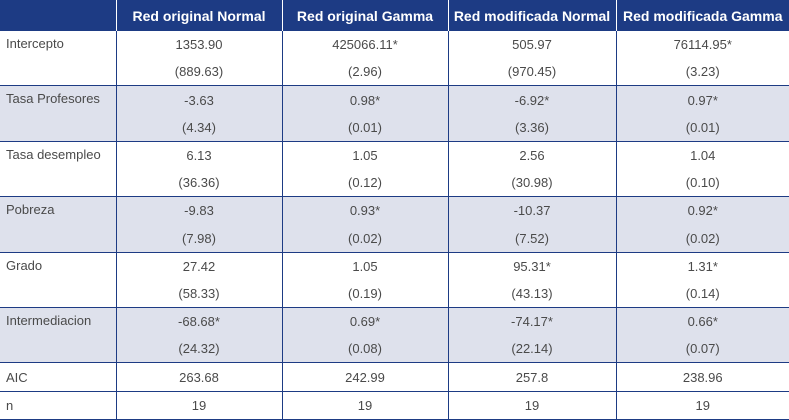 The image size is (789, 420). Describe the element at coordinates (702, 72) in the screenshot. I see `se-cell: (3.23)` at that location.